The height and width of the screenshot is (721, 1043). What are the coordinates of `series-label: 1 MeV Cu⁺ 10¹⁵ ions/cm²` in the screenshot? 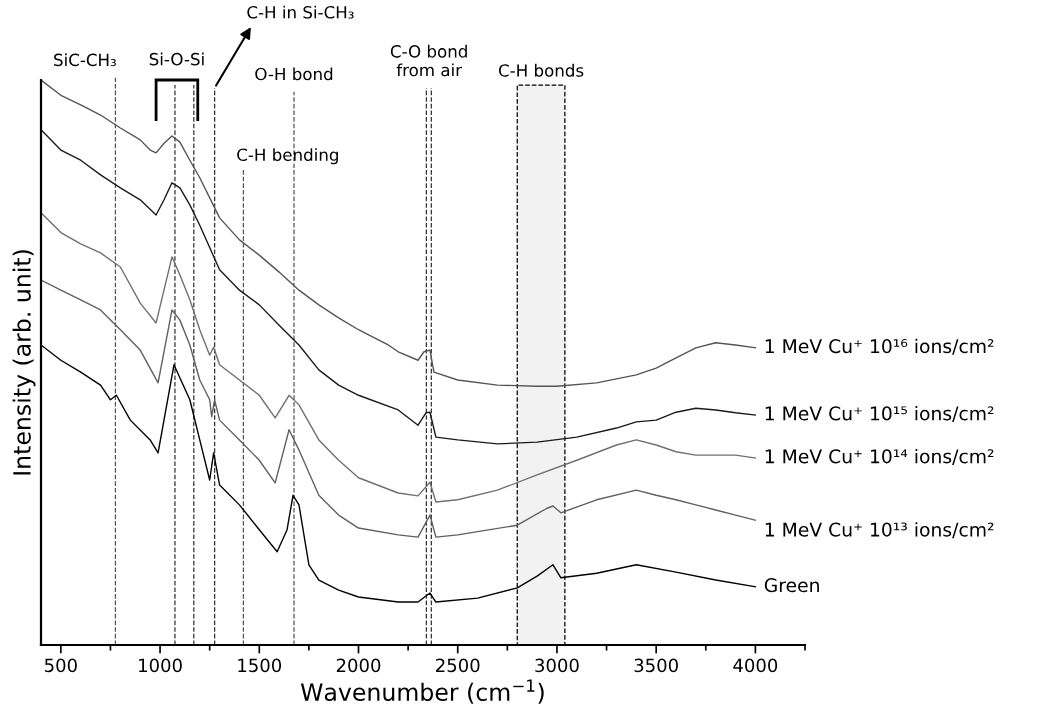 It's located at (879, 413).